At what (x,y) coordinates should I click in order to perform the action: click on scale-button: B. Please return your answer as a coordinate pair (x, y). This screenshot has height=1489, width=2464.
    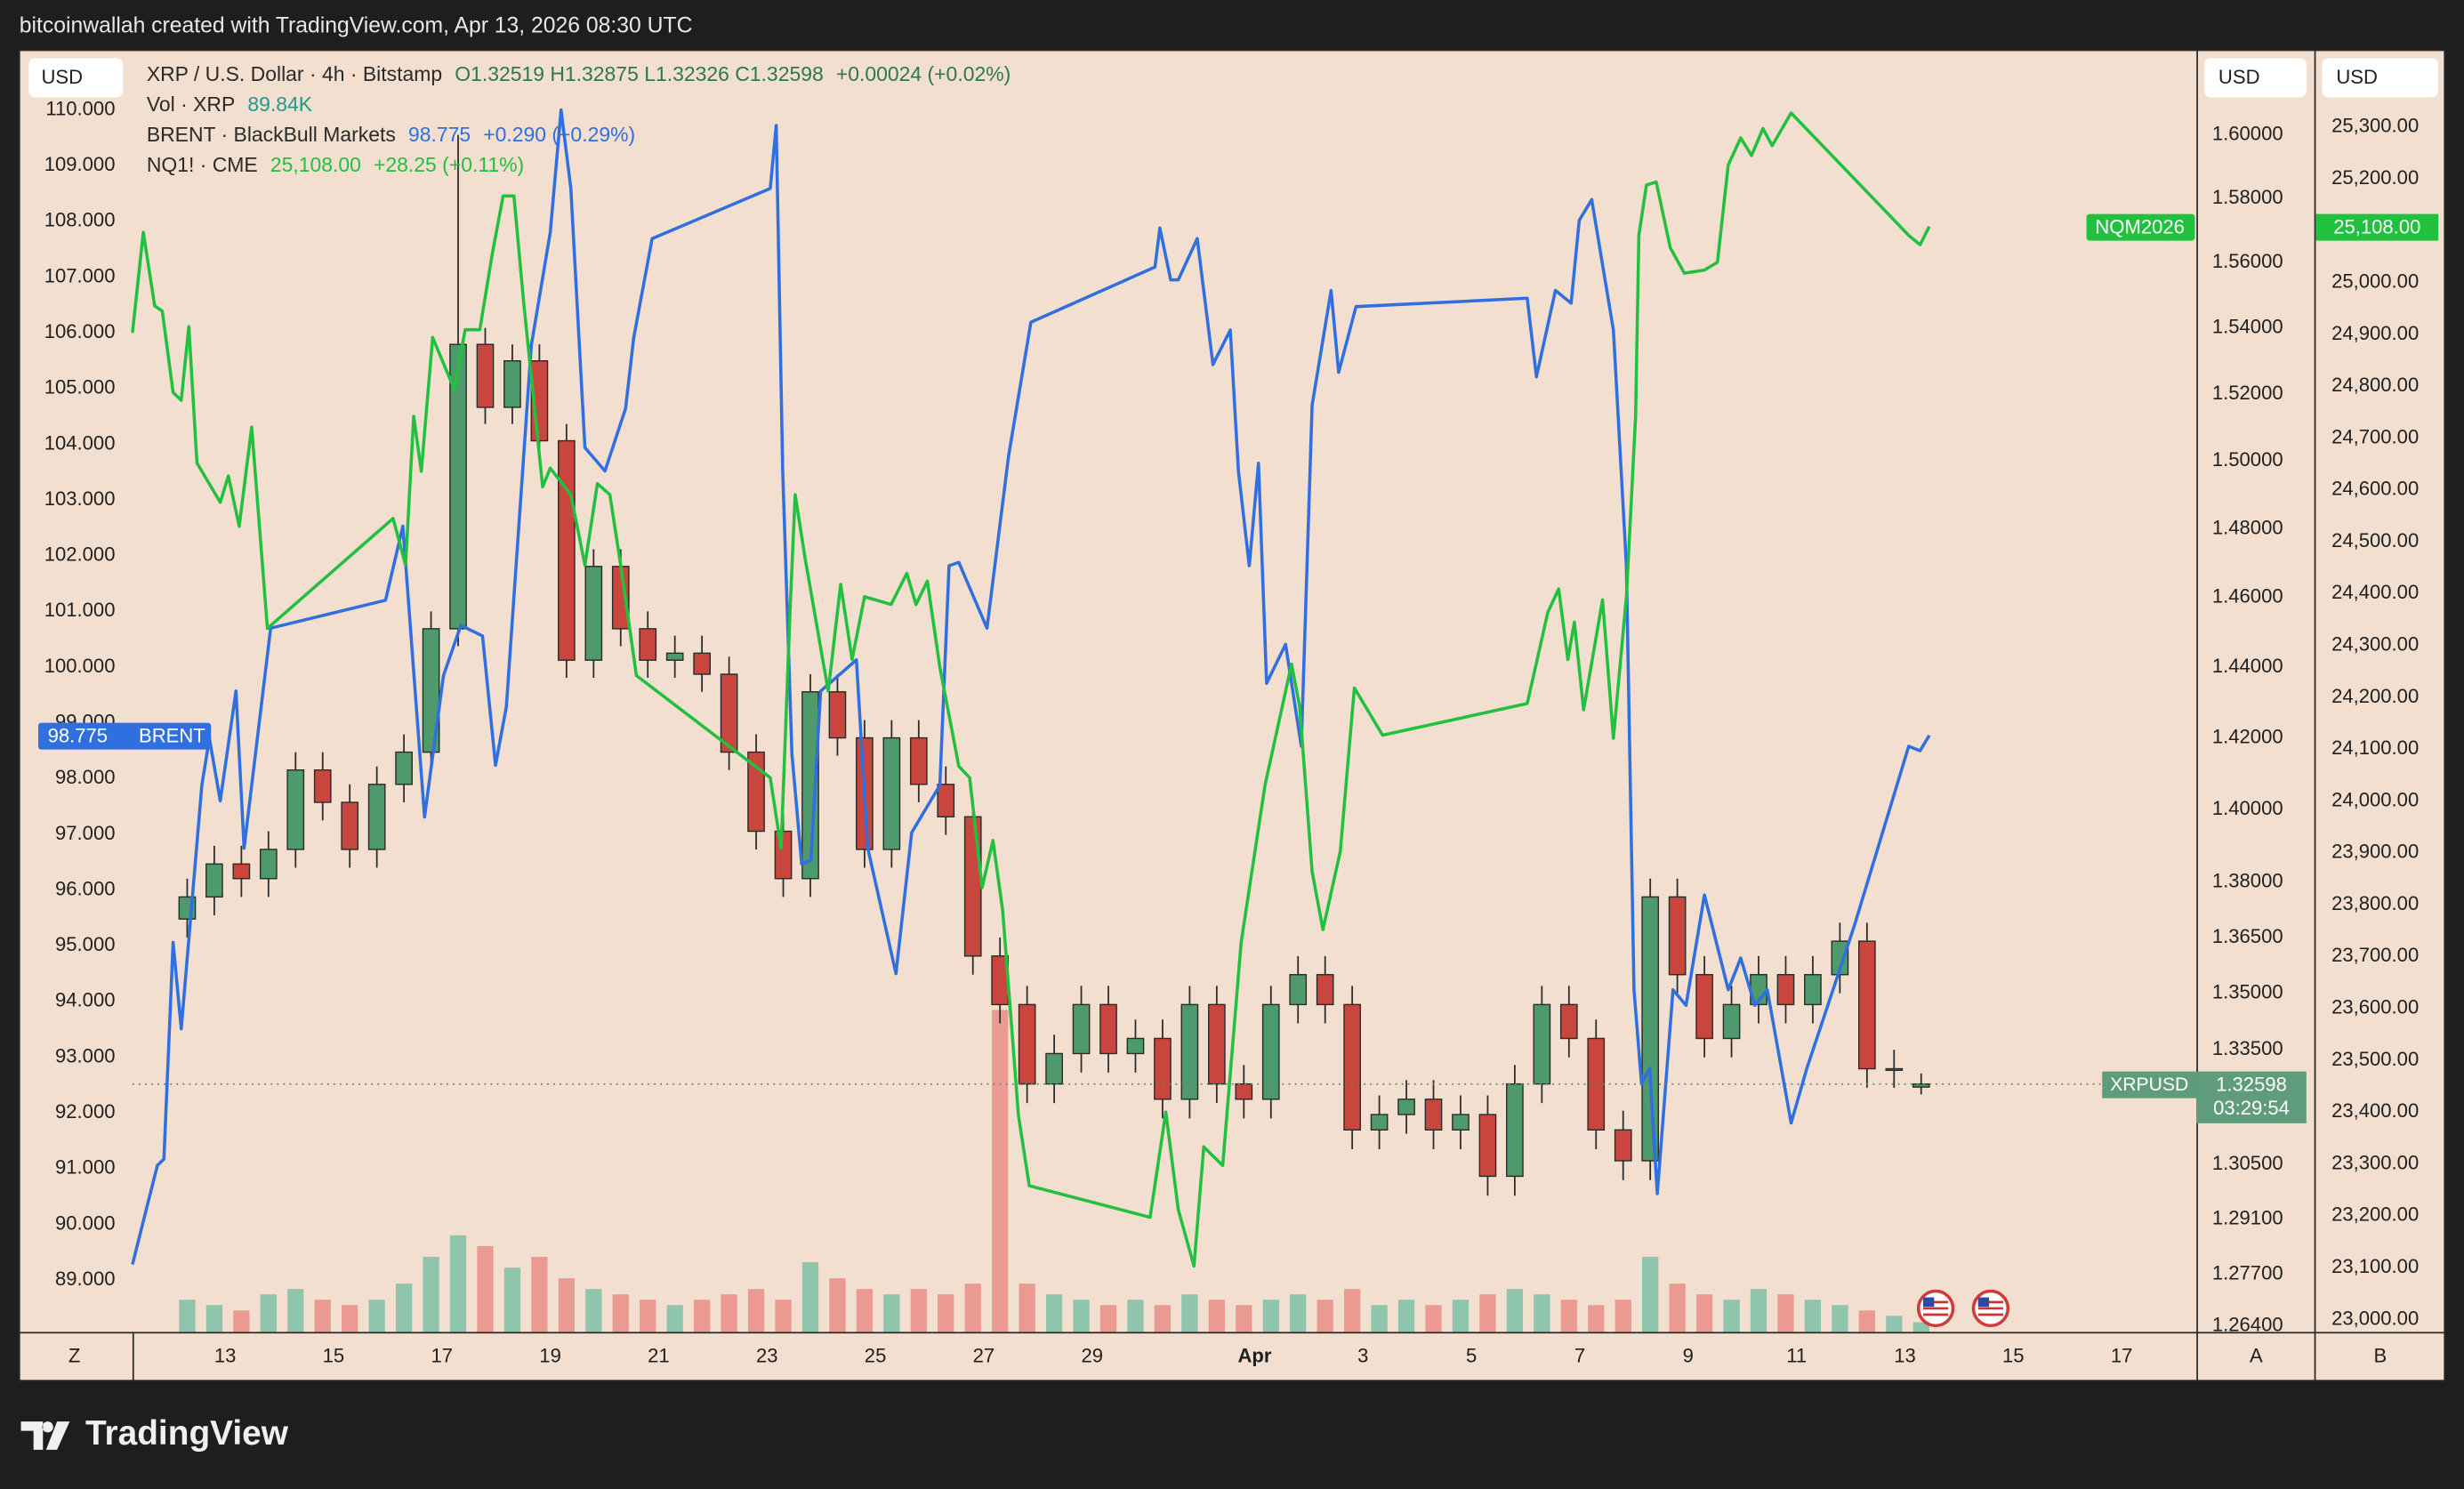
    Looking at the image, I should click on (2380, 1355).